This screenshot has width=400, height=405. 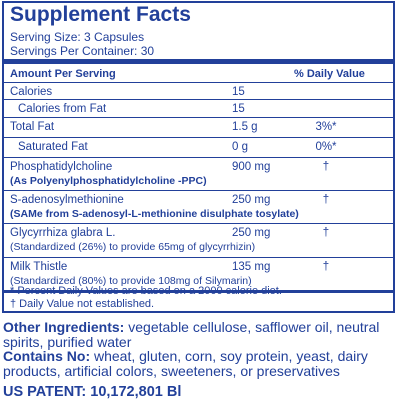 What do you see at coordinates (77, 37) in the screenshot?
I see `serving-size: Serving Size: 3 Capsules` at bounding box center [77, 37].